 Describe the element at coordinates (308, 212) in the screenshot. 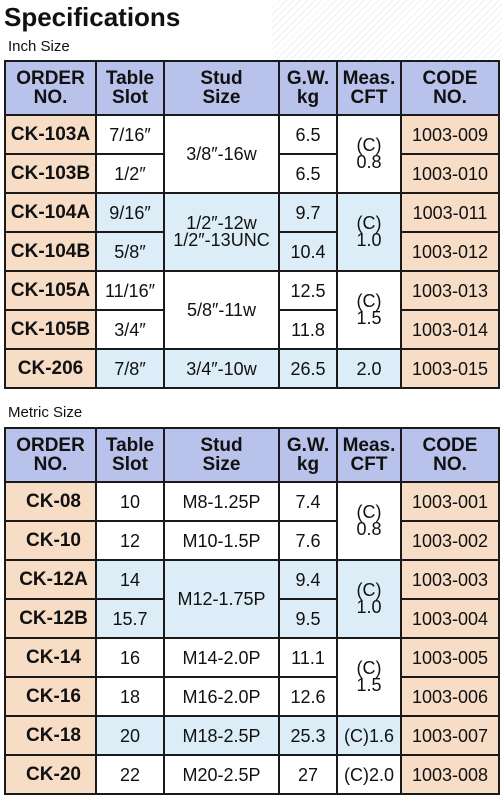

I see `gross-weight: 9.7` at that location.